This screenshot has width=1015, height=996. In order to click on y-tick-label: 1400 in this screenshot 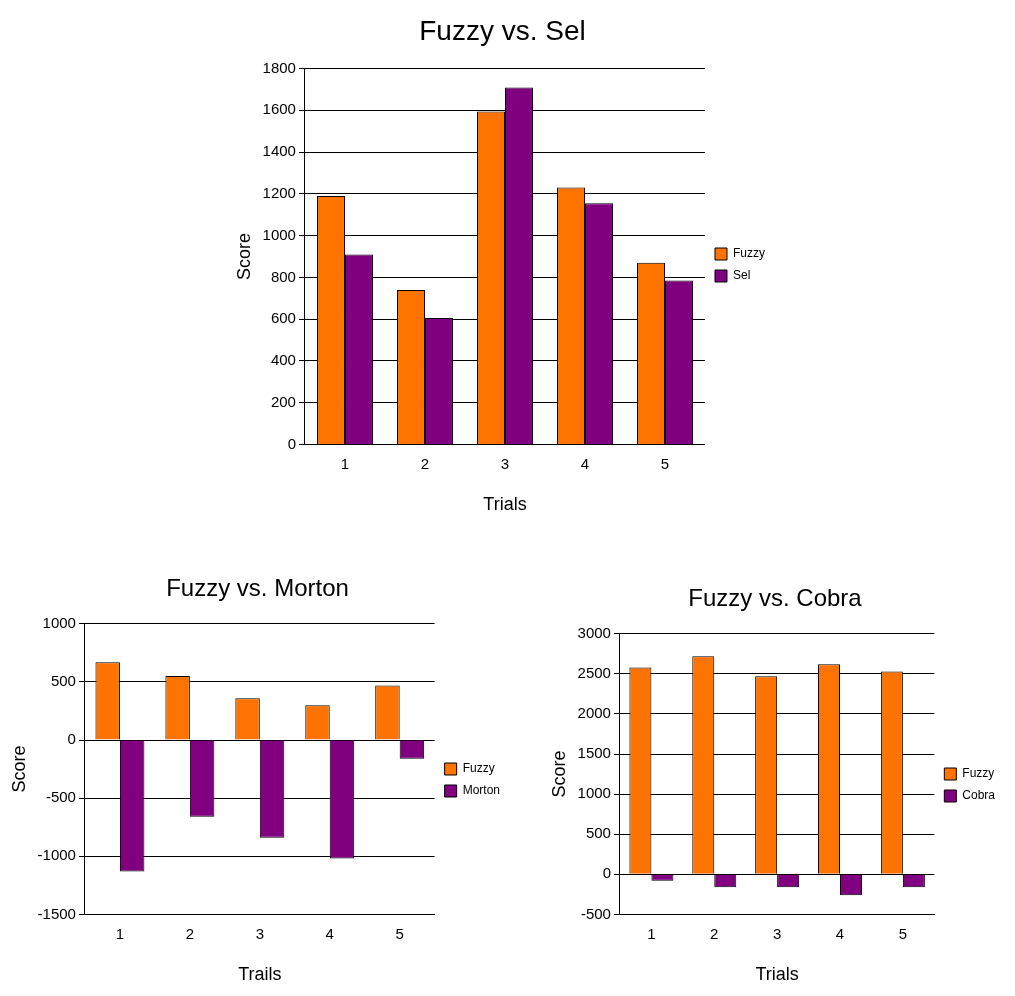, I will do `click(279, 151)`.